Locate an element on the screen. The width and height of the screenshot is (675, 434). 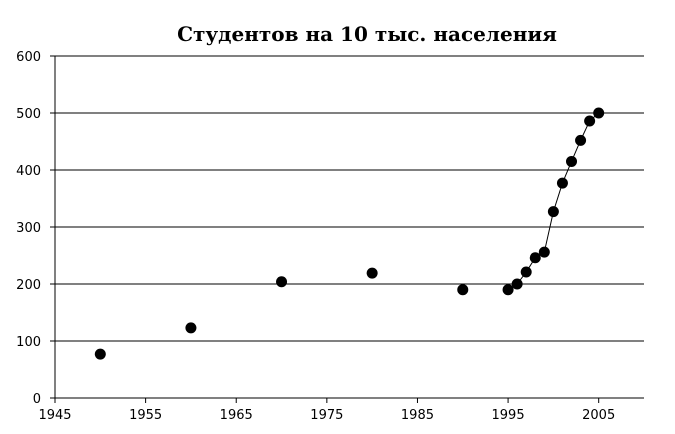
x-tick-label-1995: 1995 is located at coordinates (508, 415).